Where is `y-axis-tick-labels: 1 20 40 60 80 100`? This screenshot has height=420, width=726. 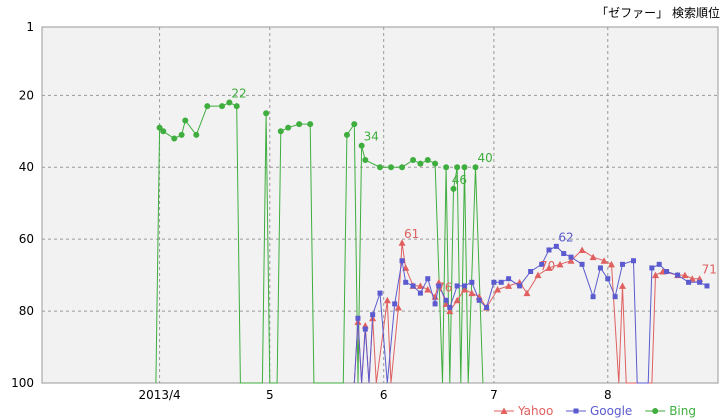
y-axis-tick-labels: 1 20 40 60 80 100 is located at coordinates (22, 205).